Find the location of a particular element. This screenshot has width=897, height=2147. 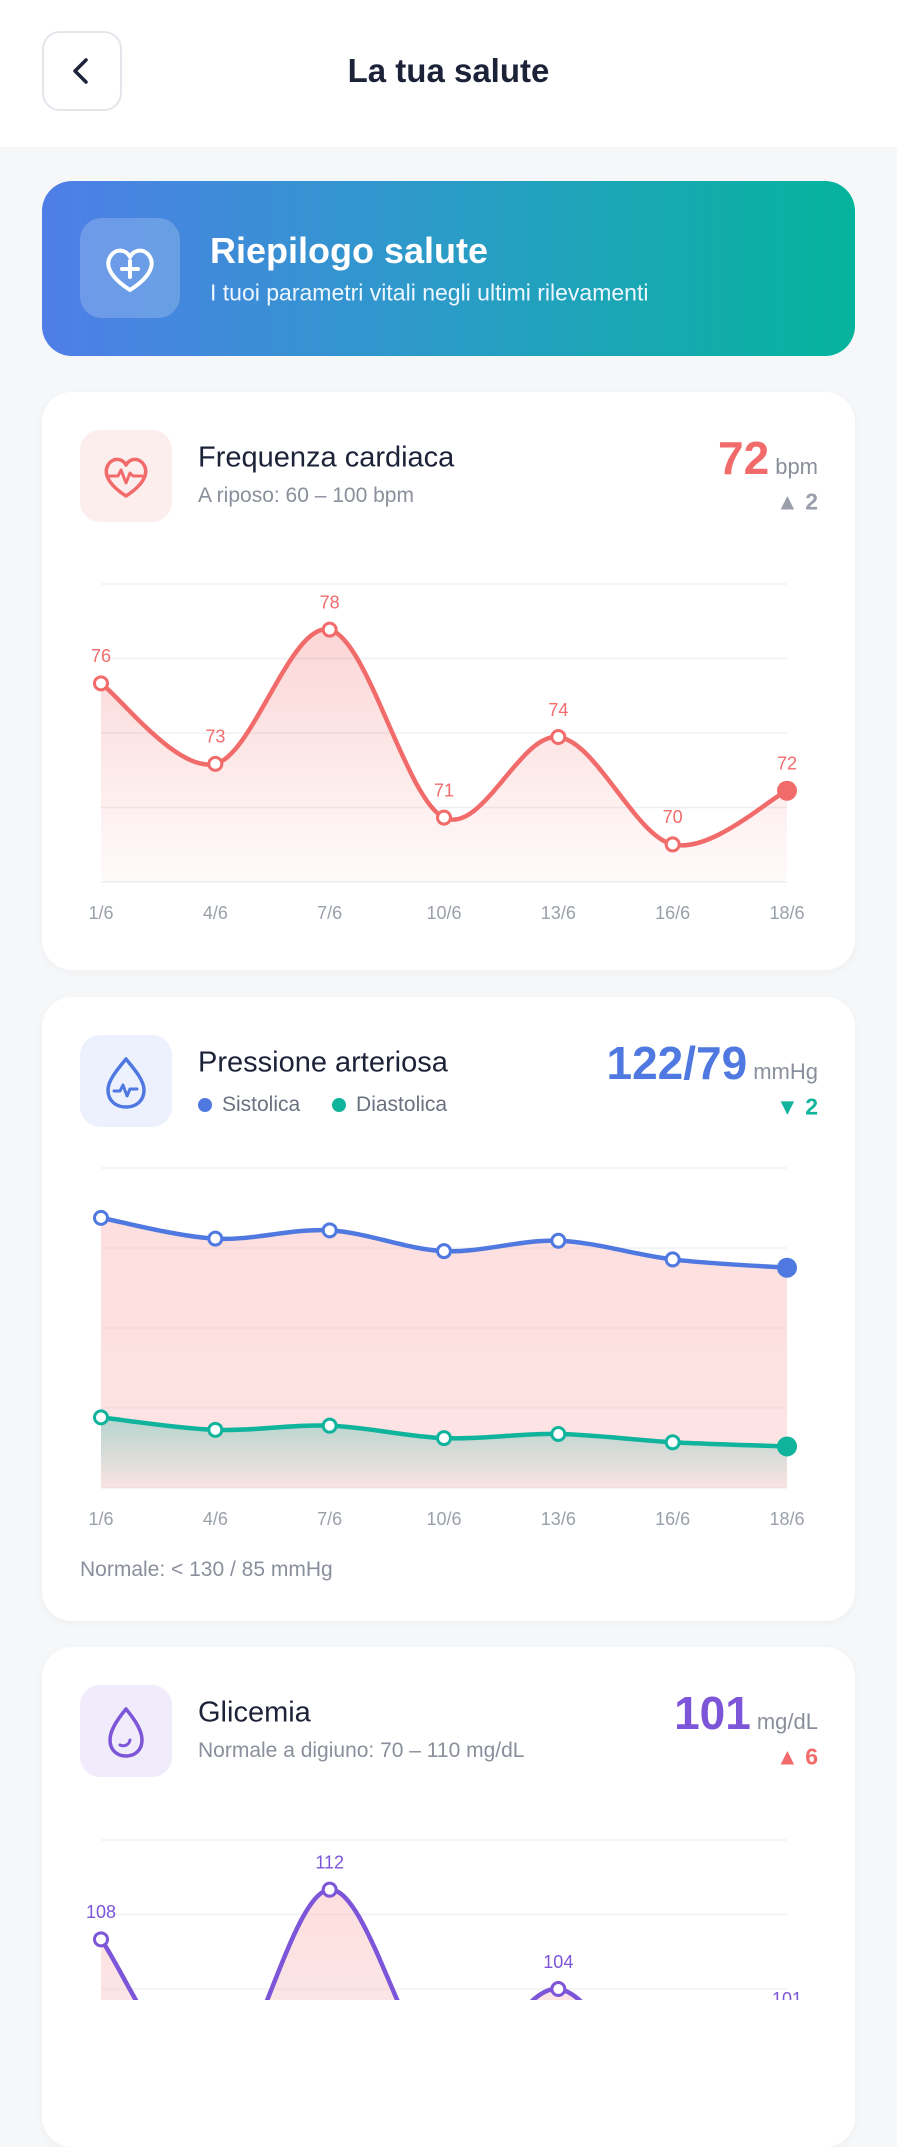

value: 72 is located at coordinates (744, 458).